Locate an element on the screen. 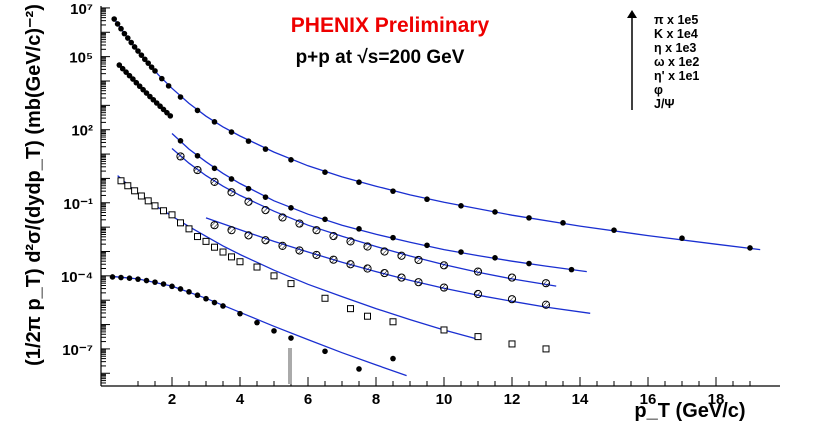  y-tick-label: 10⁵ is located at coordinates (81, 58).